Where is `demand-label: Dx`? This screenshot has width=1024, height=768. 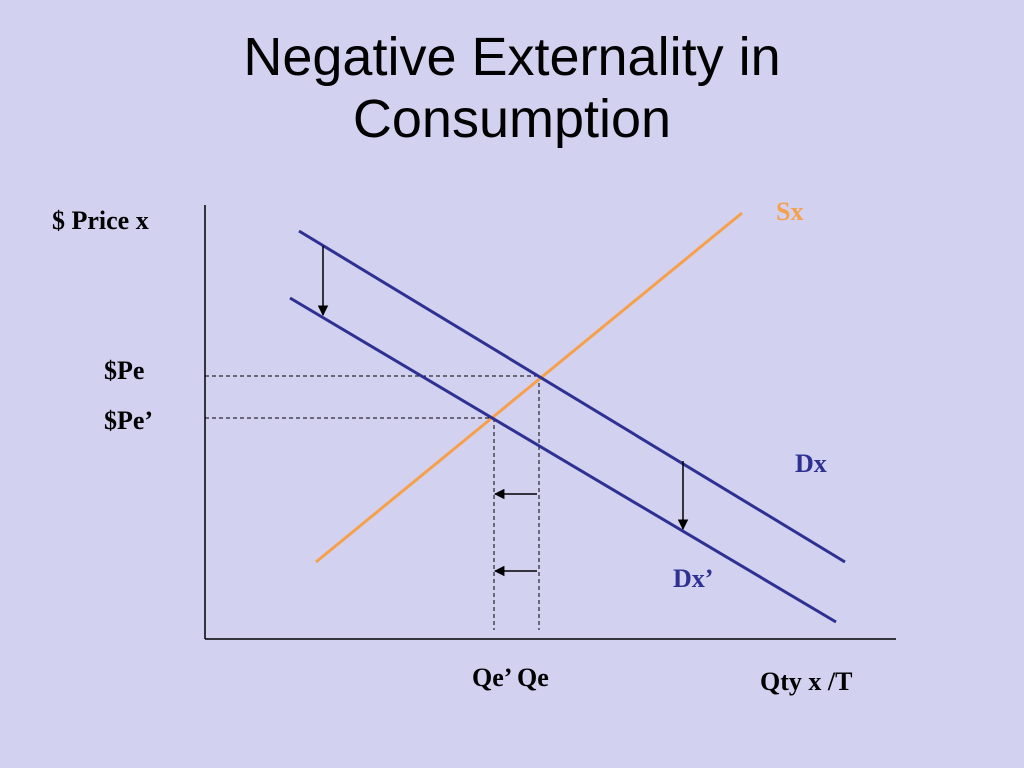 demand-label: Dx is located at coordinates (811, 463).